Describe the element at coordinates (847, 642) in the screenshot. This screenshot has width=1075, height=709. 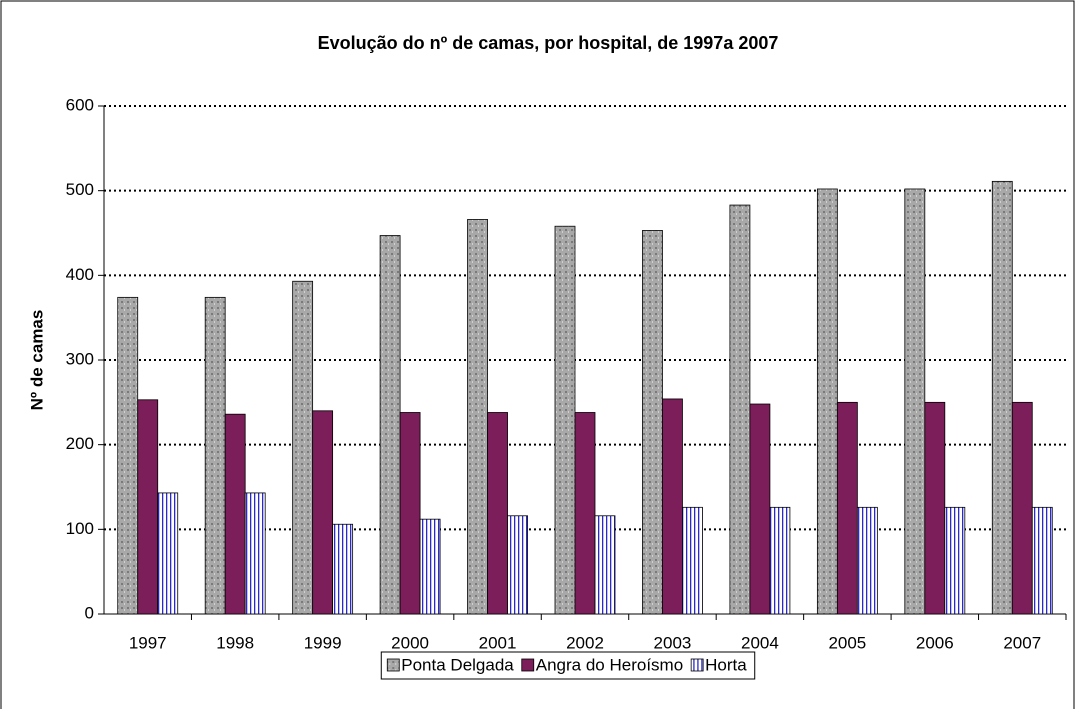
I see `x-tick-label: 2005` at that location.